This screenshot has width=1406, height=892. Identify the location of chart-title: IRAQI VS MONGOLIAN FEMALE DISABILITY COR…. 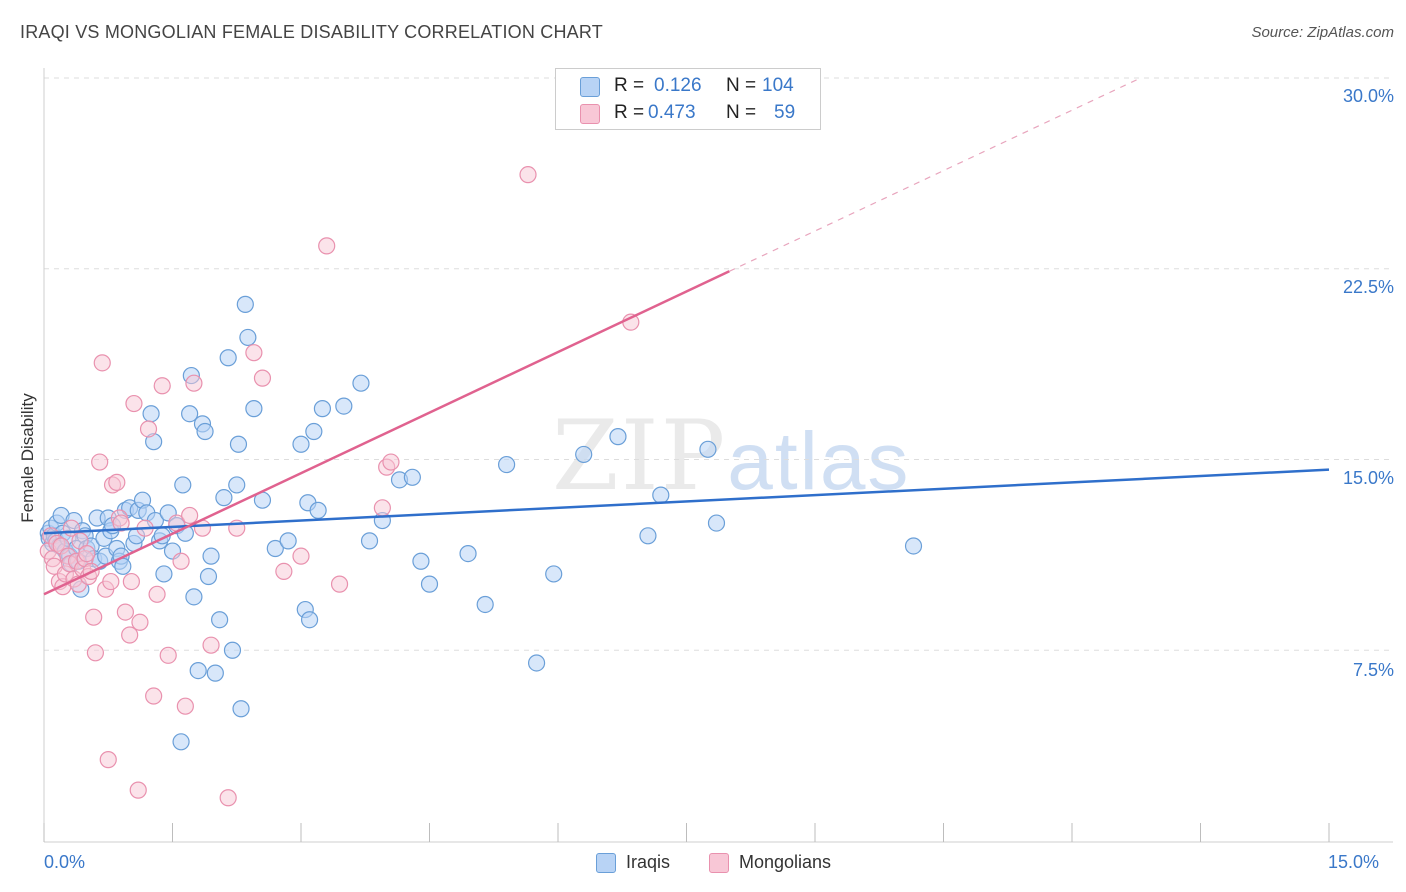
(311, 32).